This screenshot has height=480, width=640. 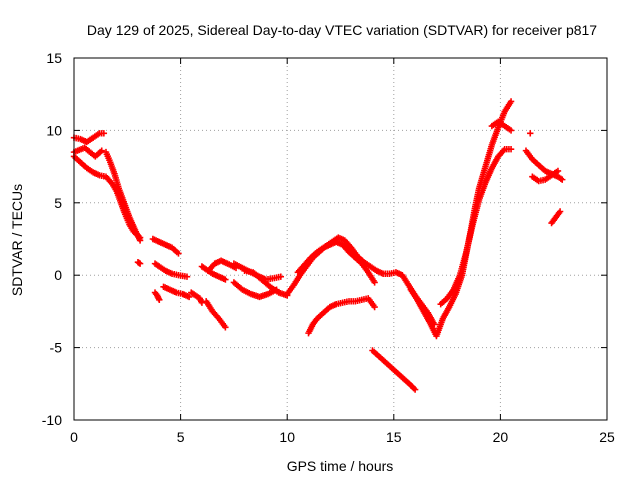 What do you see at coordinates (54, 58) in the screenshot?
I see `y-tick-label: 15` at bounding box center [54, 58].